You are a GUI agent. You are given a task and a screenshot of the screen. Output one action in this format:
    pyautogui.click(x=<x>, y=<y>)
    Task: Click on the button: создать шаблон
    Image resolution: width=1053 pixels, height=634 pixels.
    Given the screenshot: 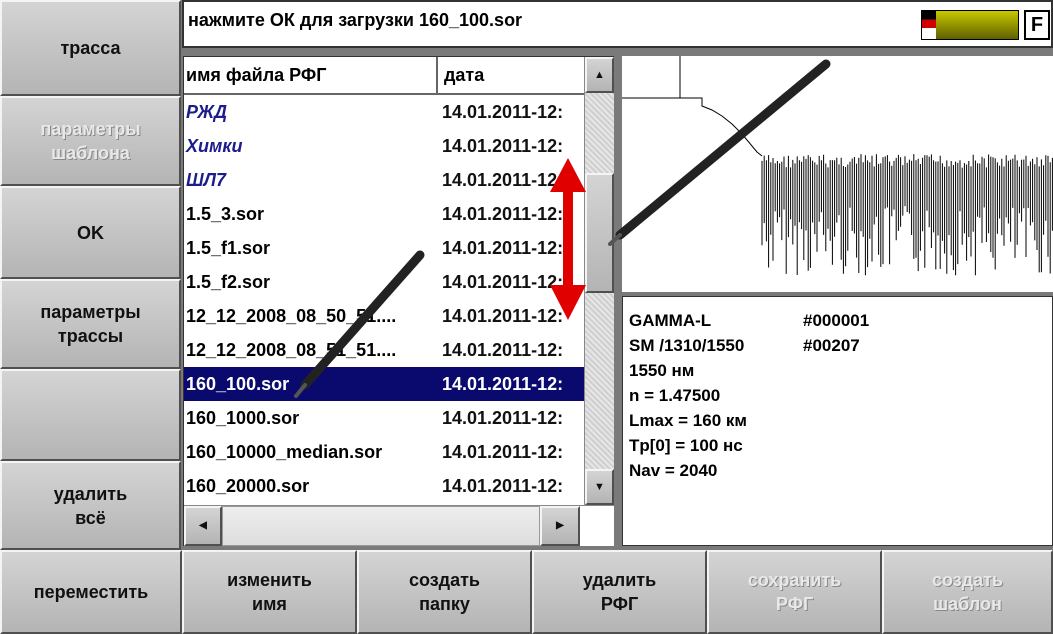 What is the action you would take?
    pyautogui.click(x=967, y=592)
    